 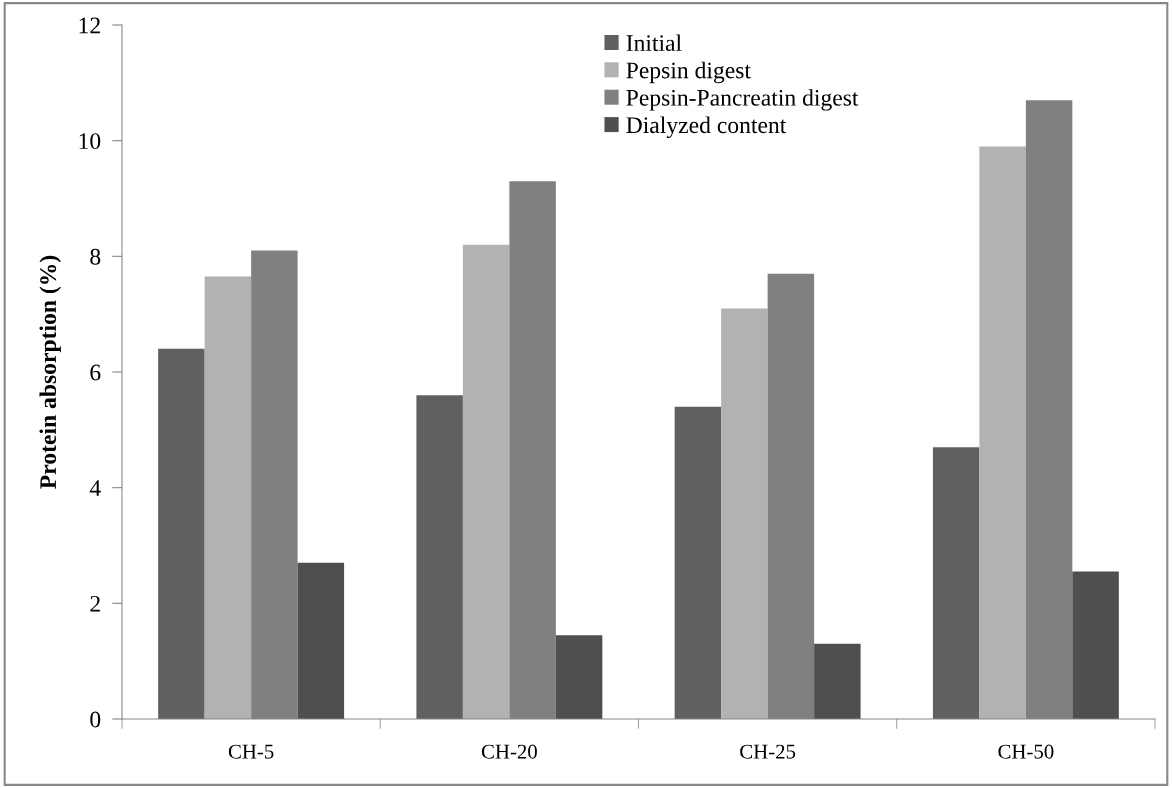 I want to click on y-axis-title: Protein absorption (%), so click(x=50, y=372).